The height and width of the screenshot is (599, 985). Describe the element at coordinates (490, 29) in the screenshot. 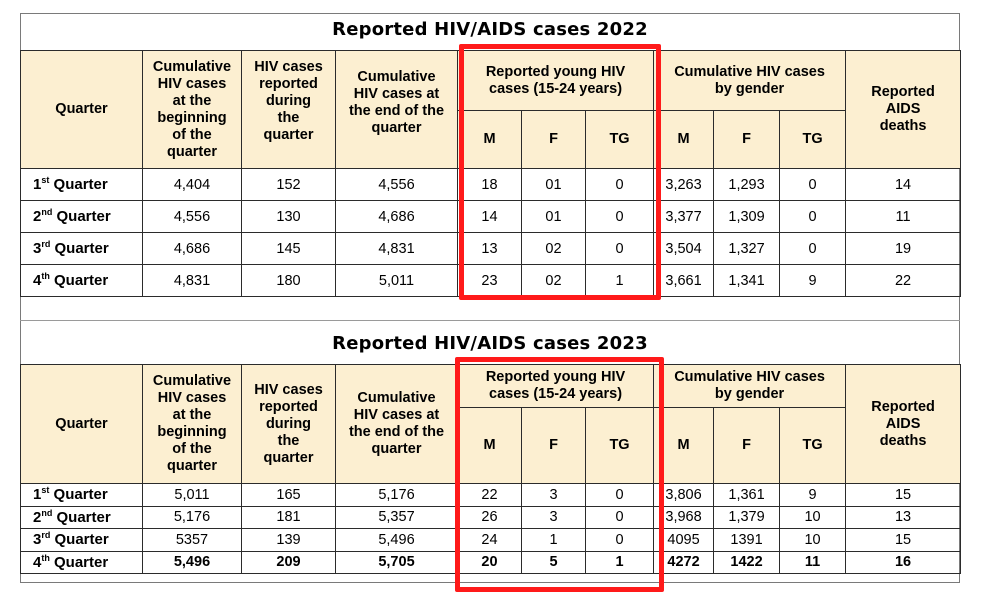

I see `table-title-2022: Reported HIV/AIDS cases 2022` at that location.